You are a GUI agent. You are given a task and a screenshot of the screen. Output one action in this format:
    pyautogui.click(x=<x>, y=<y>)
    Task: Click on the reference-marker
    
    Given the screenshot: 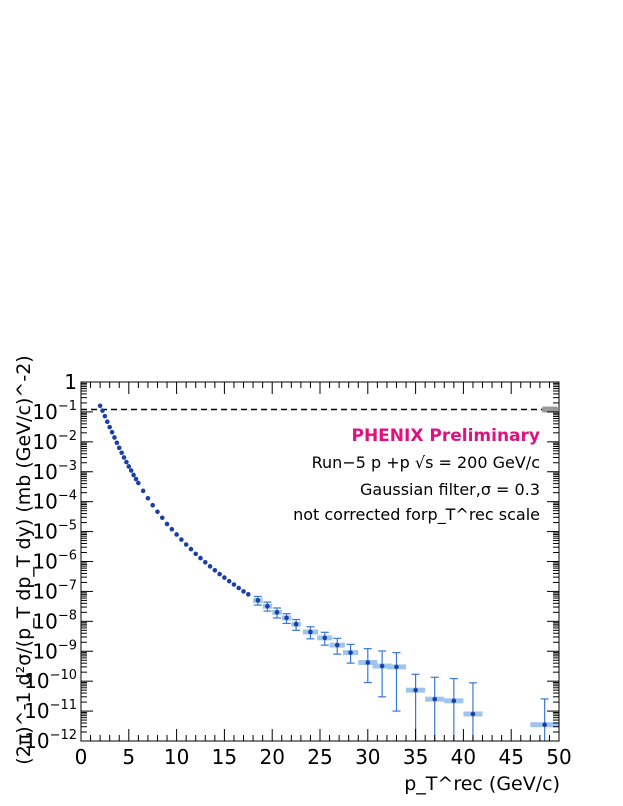 What is the action you would take?
    pyautogui.click(x=550, y=409)
    